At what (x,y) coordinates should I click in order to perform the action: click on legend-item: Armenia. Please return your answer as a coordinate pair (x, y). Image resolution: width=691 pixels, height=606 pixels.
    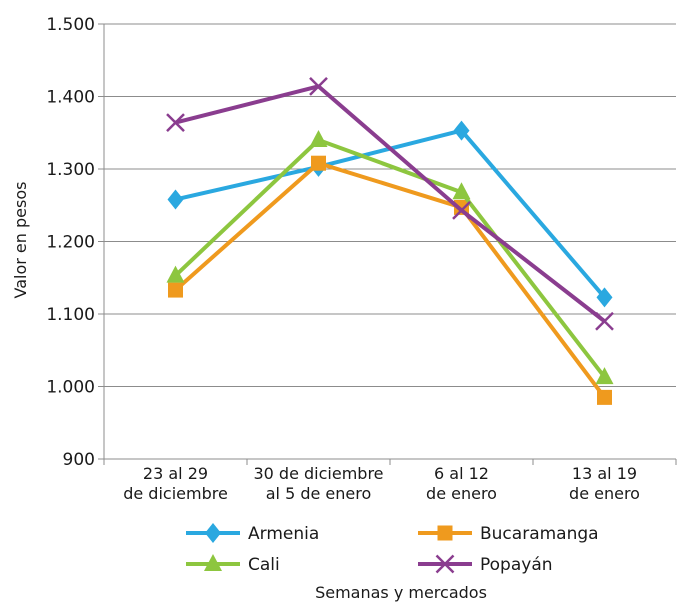
    Looking at the image, I should click on (252, 533).